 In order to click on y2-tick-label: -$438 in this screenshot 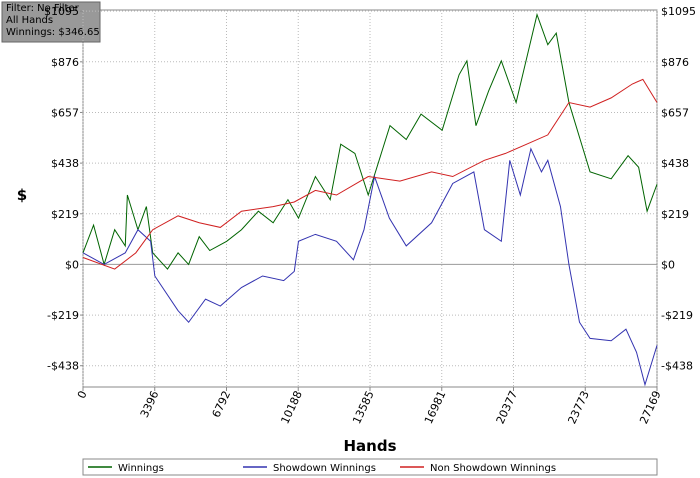, I will do `click(677, 366)`.